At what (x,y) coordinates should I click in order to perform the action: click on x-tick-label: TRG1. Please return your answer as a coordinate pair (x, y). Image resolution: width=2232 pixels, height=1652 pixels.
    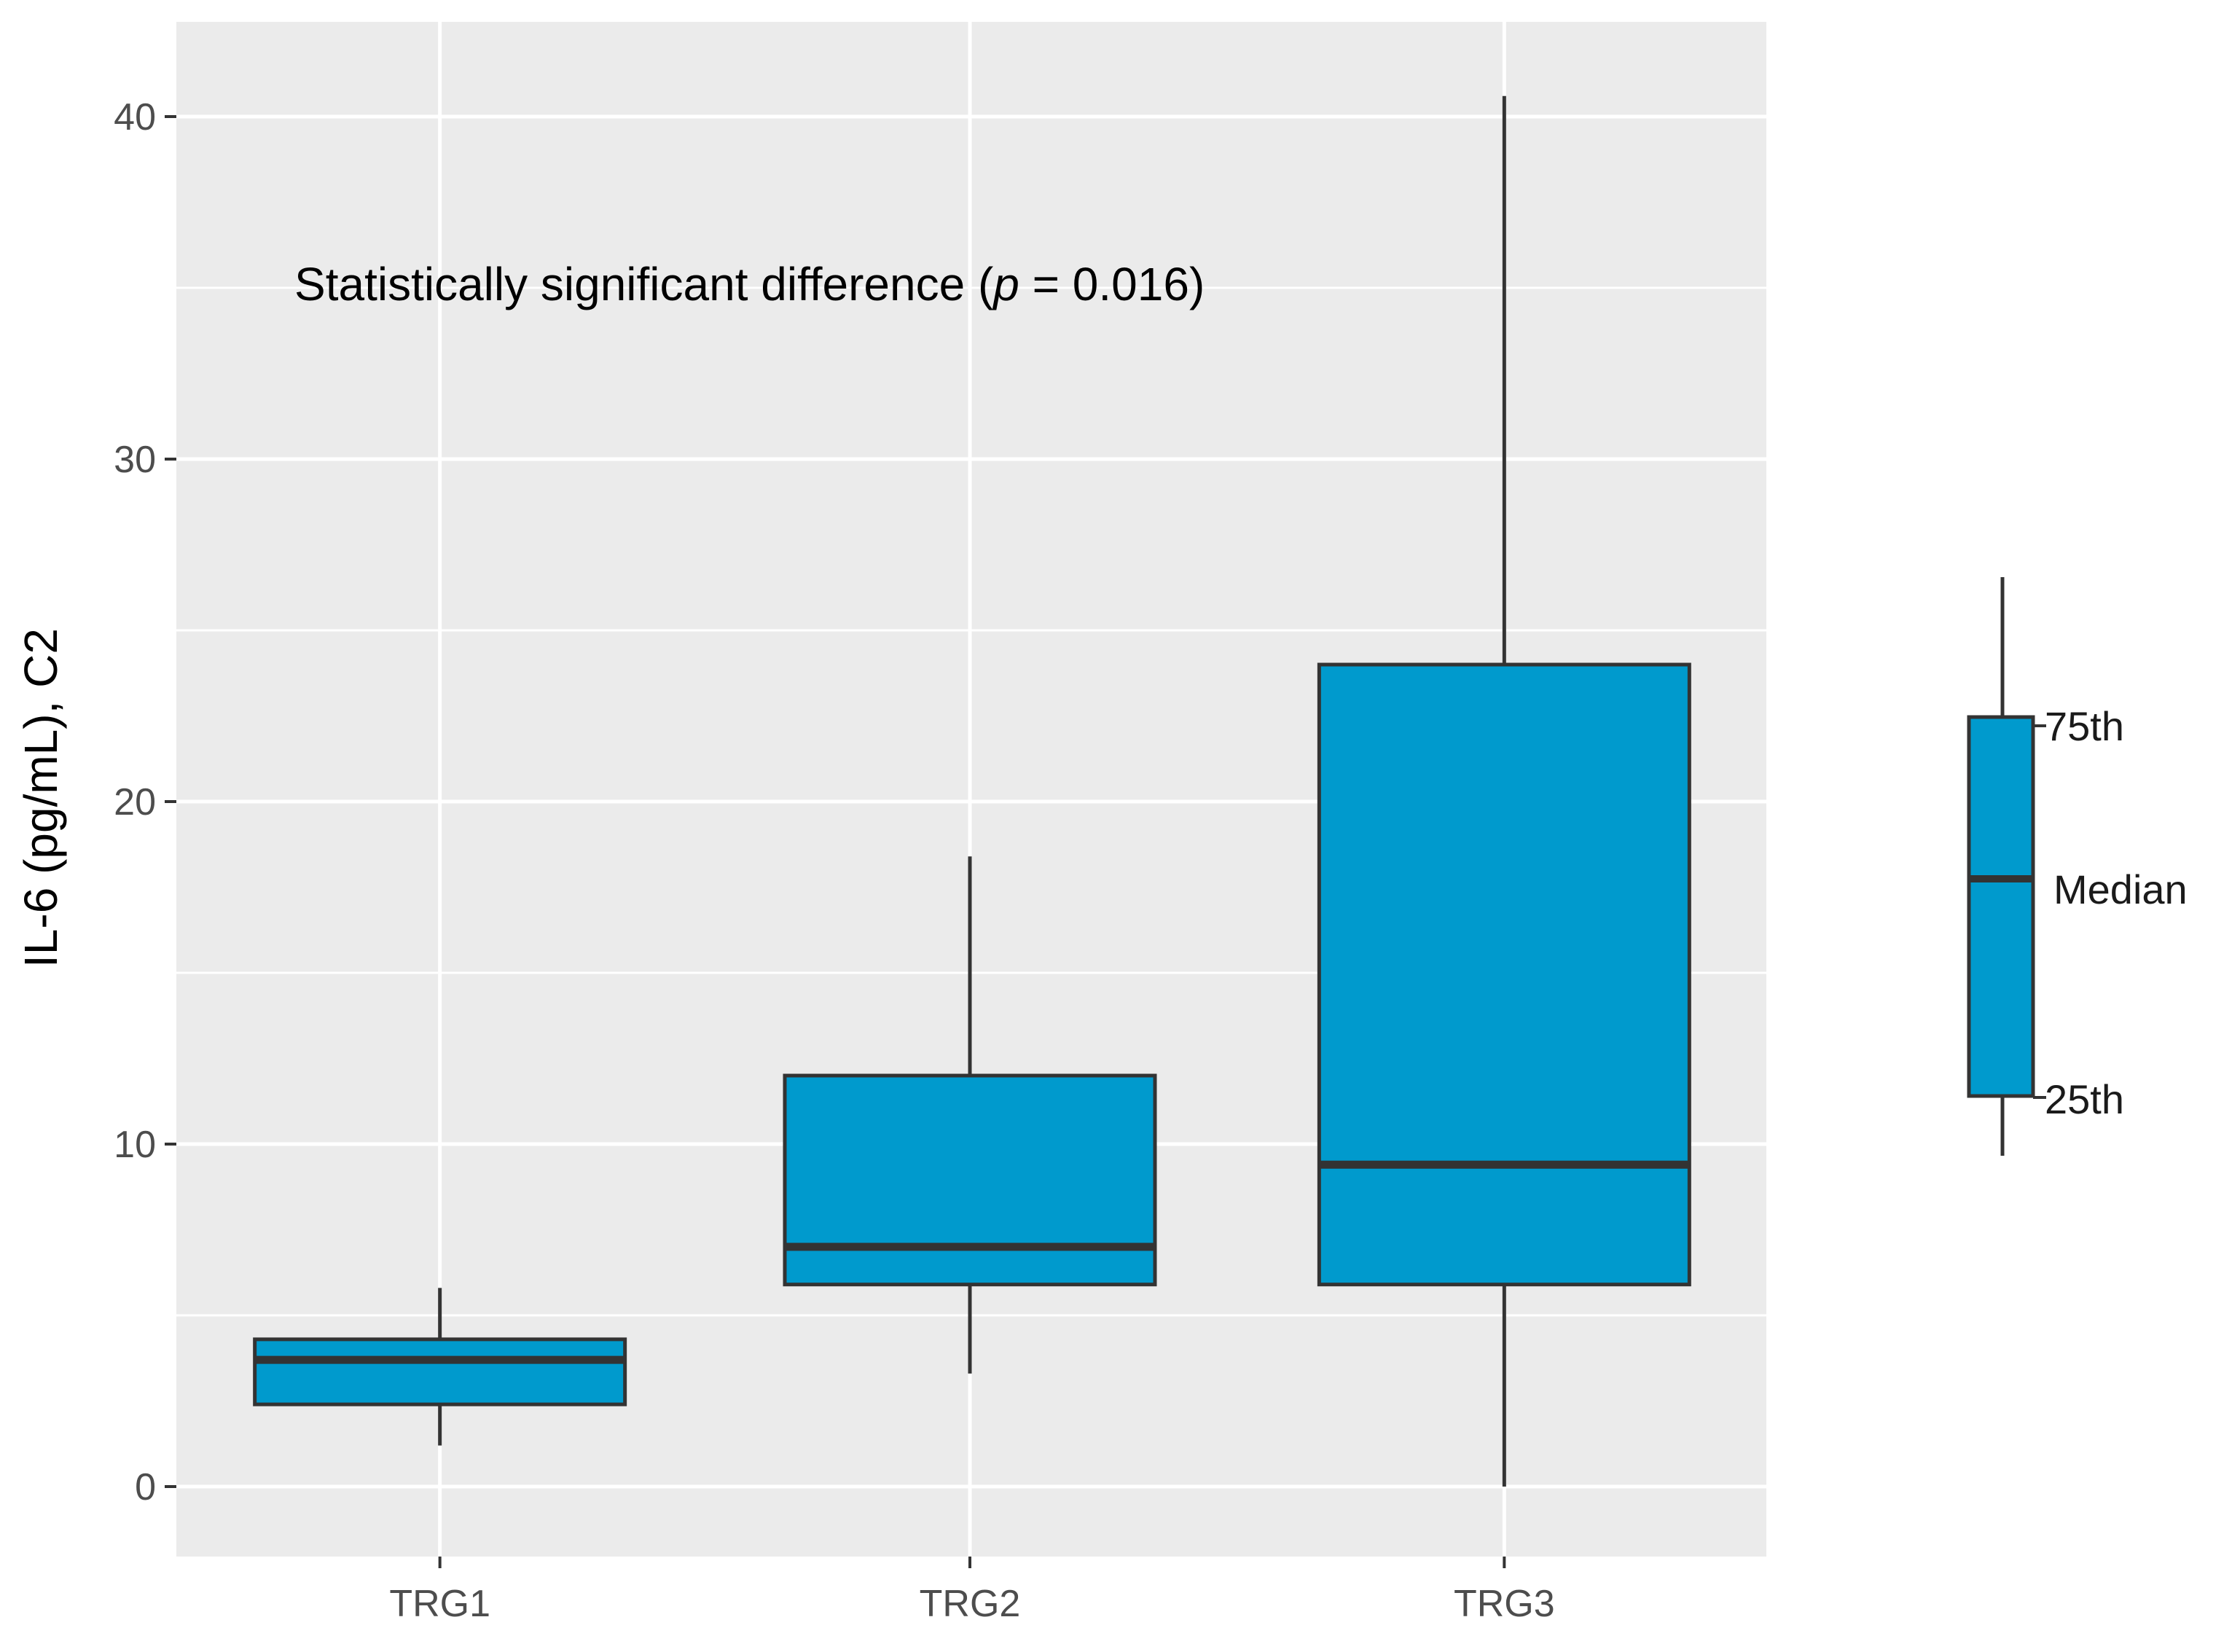
    Looking at the image, I should click on (440, 1604).